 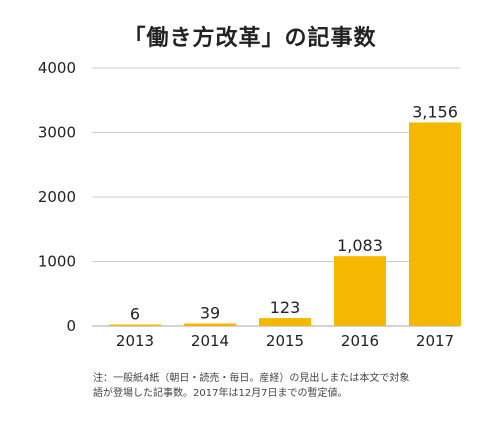 What do you see at coordinates (435, 111) in the screenshot?
I see `data-label-2017: 3,156` at bounding box center [435, 111].